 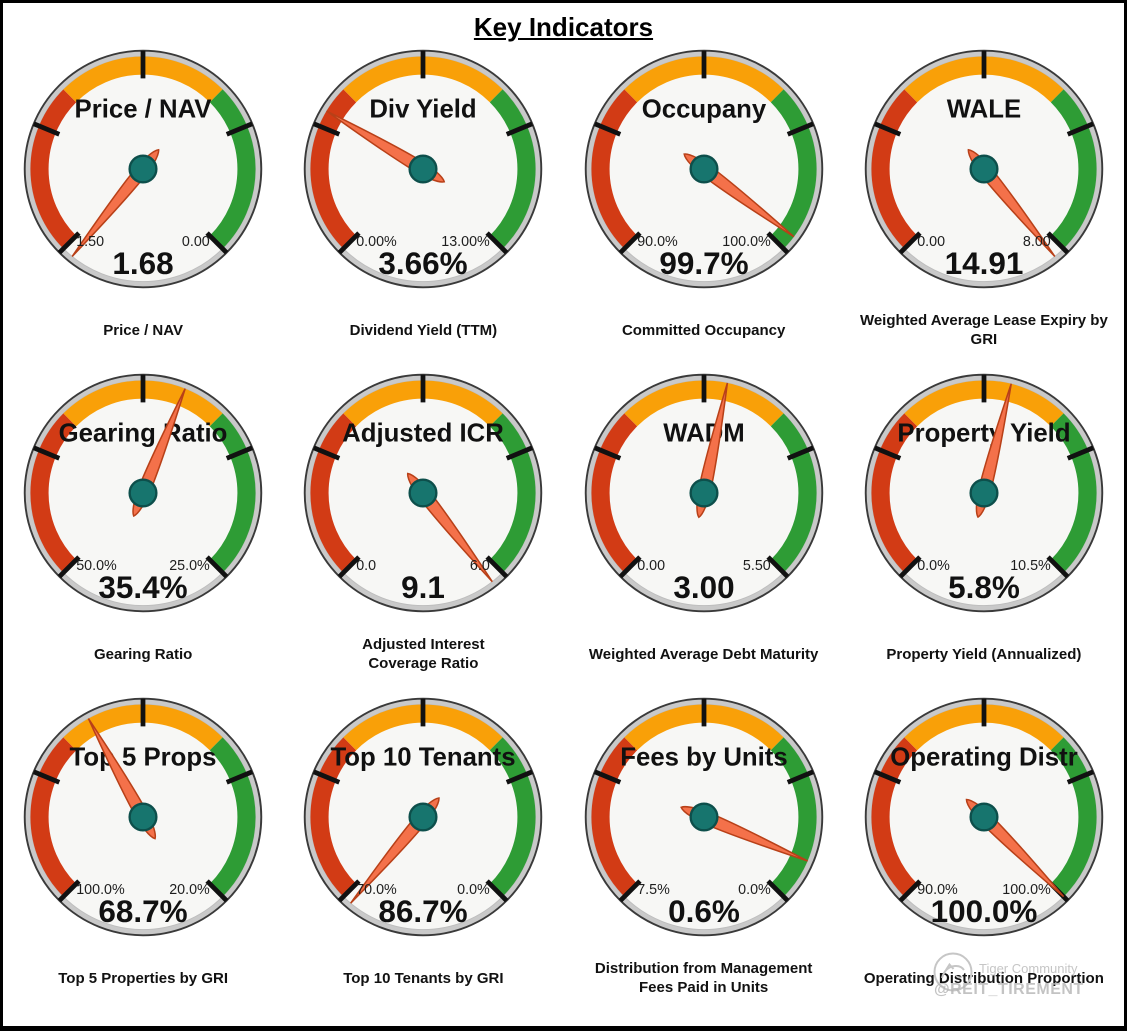 What do you see at coordinates (703, 109) in the screenshot?
I see `gauge-title: Occupany` at bounding box center [703, 109].